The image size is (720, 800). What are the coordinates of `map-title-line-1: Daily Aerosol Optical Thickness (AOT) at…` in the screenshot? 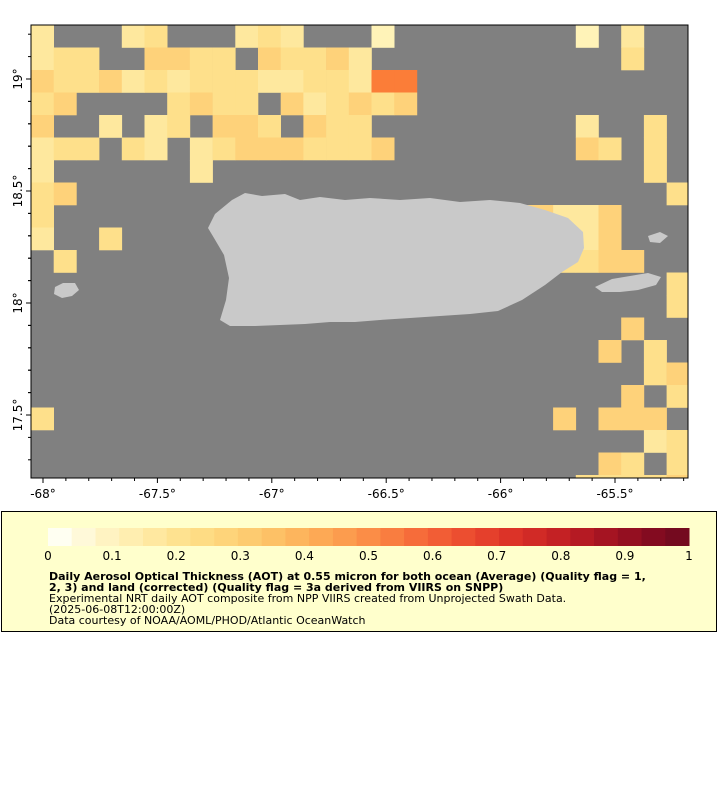 It's located at (347, 576).